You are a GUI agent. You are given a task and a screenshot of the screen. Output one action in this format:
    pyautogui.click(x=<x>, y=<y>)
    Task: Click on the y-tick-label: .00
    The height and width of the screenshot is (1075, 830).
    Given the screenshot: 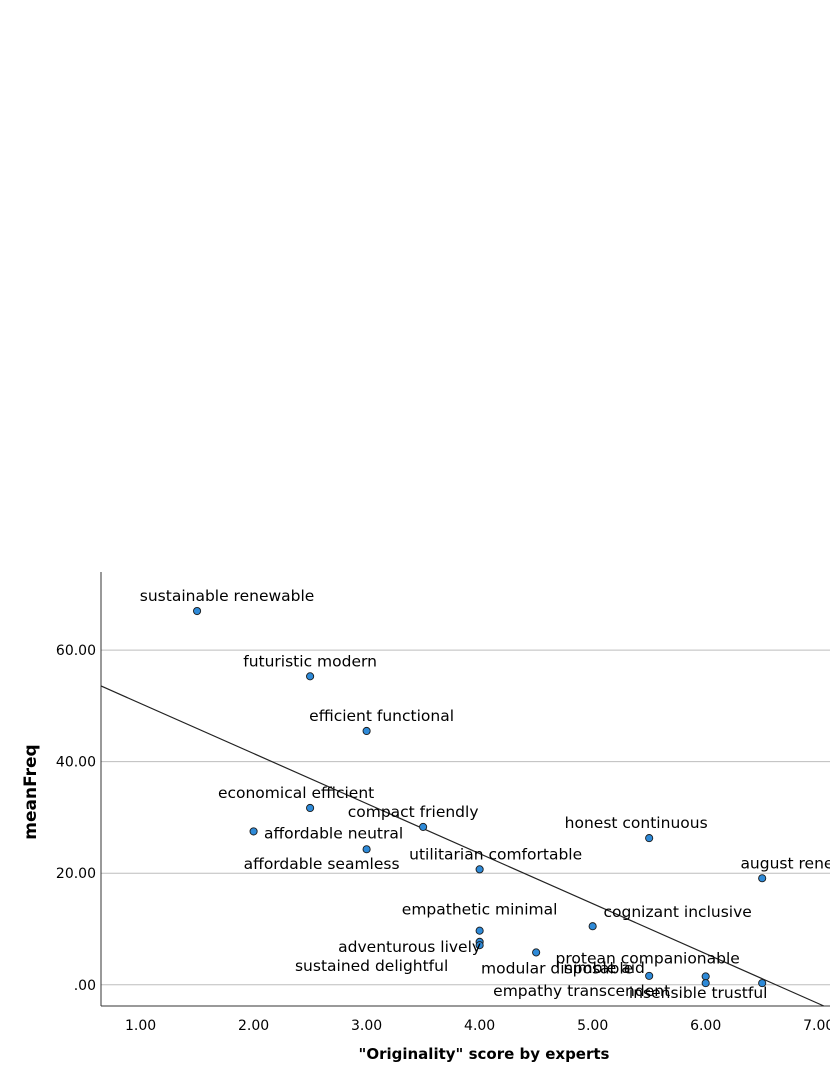 What is the action you would take?
    pyautogui.click(x=85, y=986)
    